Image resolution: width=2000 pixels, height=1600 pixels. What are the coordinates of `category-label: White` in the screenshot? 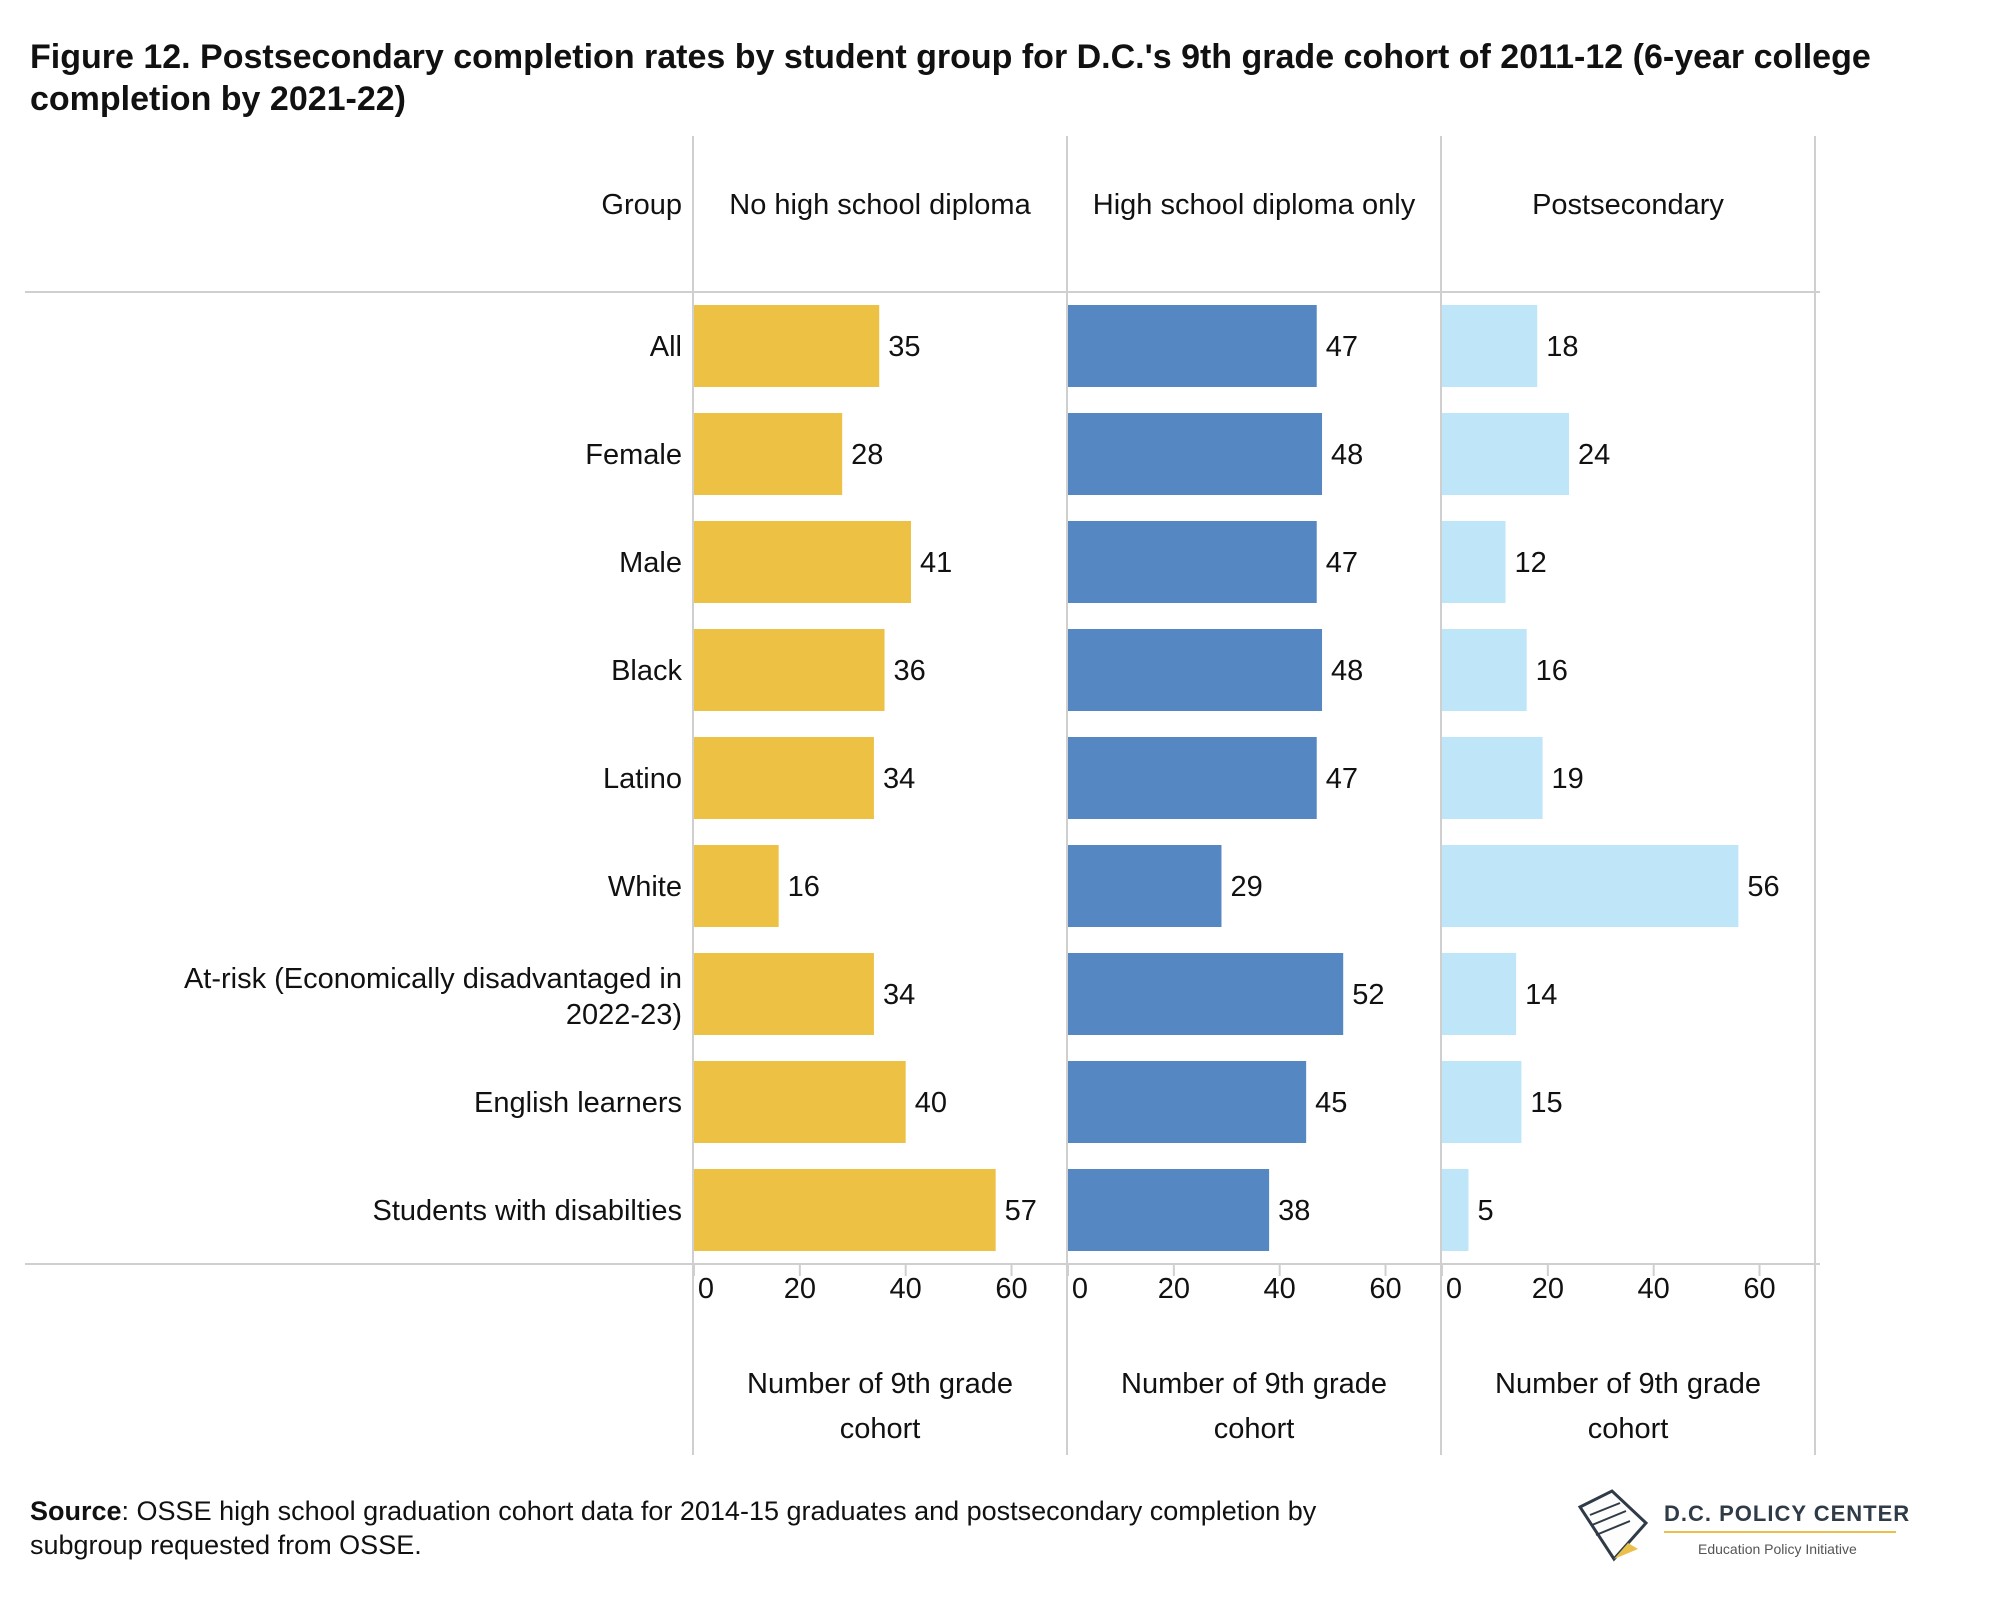 It's located at (645, 887).